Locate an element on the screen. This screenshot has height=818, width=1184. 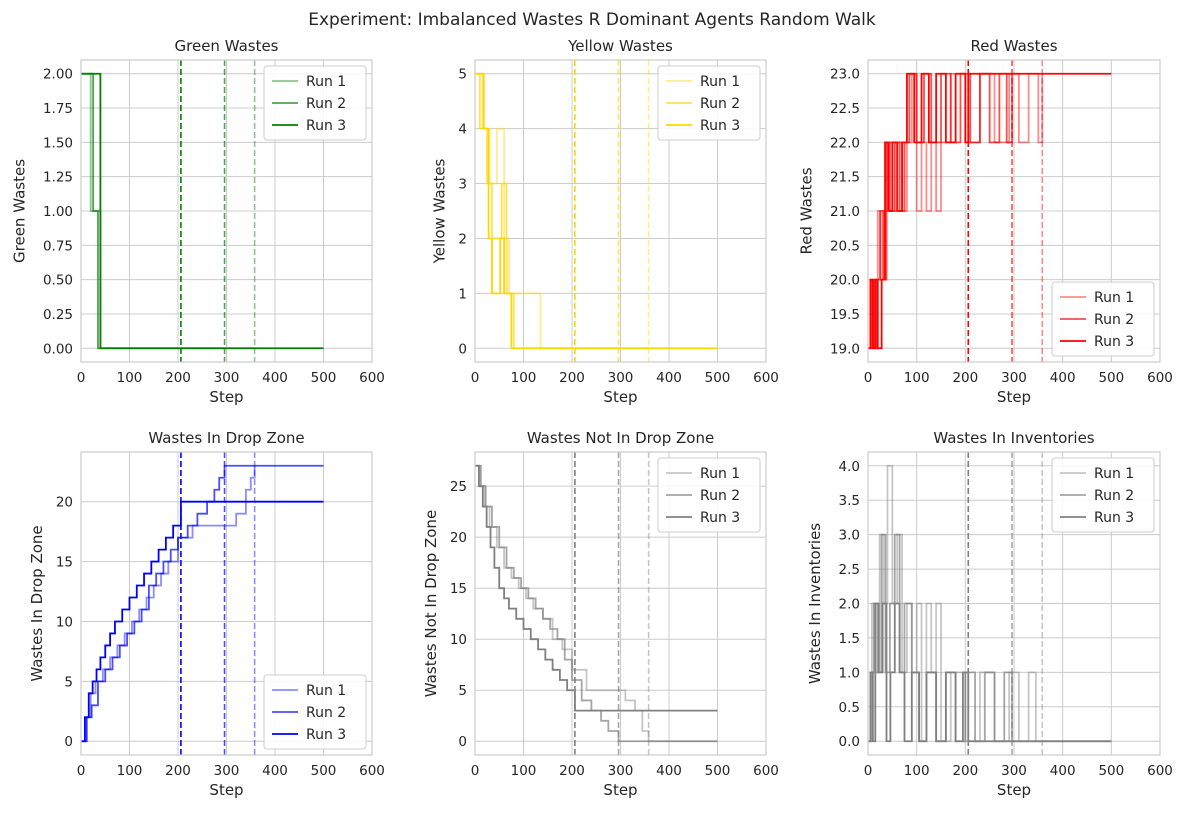
y-tick-label: 19.5 is located at coordinates (845, 315).